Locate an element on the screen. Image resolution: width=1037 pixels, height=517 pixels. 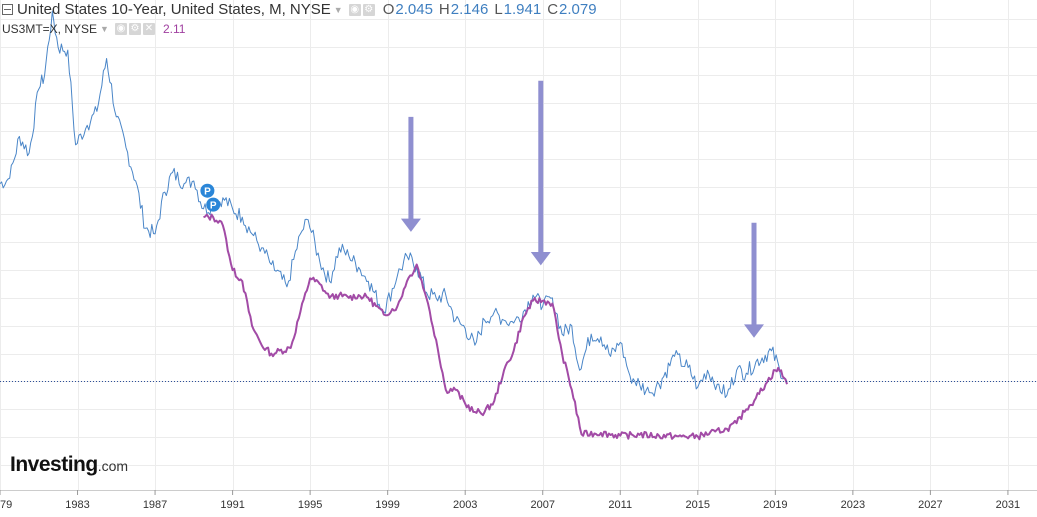
x-tick-label: 2023 is located at coordinates (853, 505).